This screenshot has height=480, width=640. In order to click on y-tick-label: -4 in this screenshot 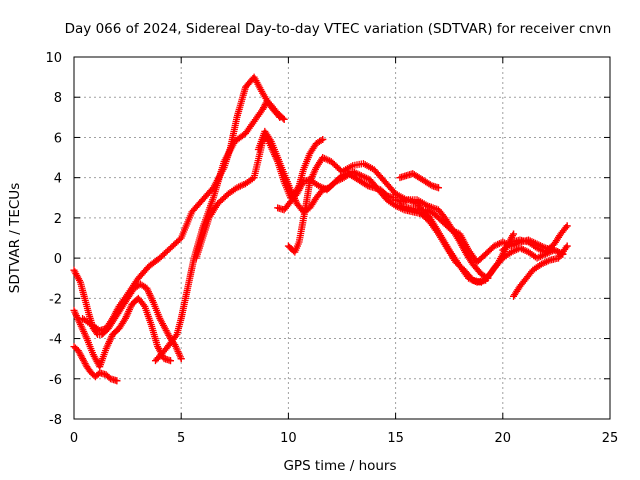, I will do `click(55, 340)`.